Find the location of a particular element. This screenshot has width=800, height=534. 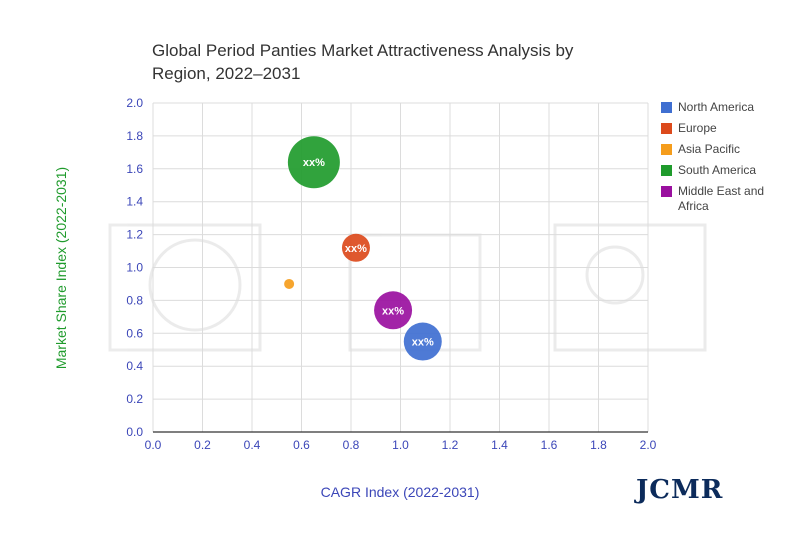

x-tick-label: 0.4 is located at coordinates (252, 445).